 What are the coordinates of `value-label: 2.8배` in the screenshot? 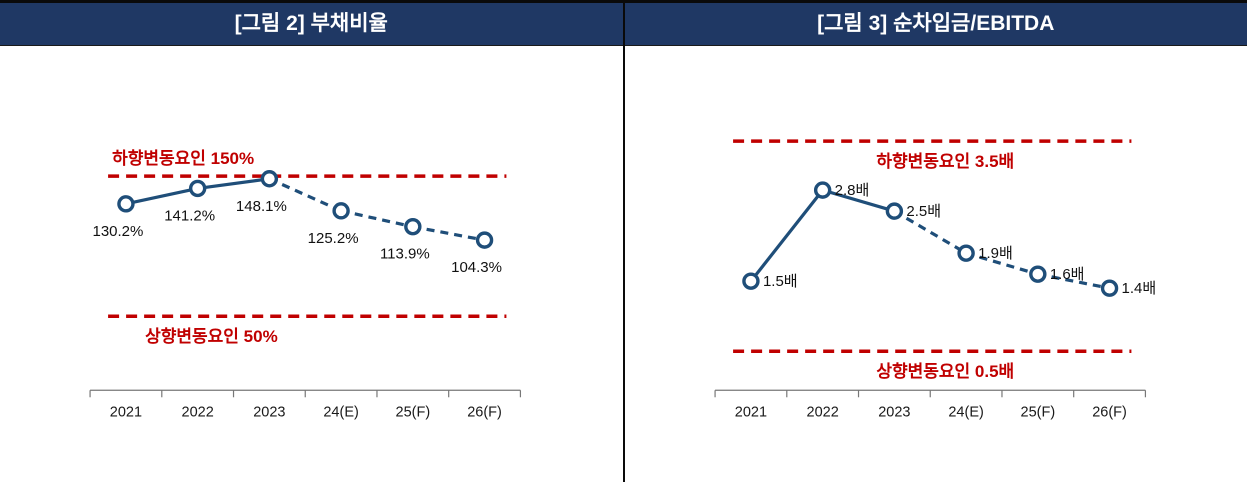 It's located at (851, 190).